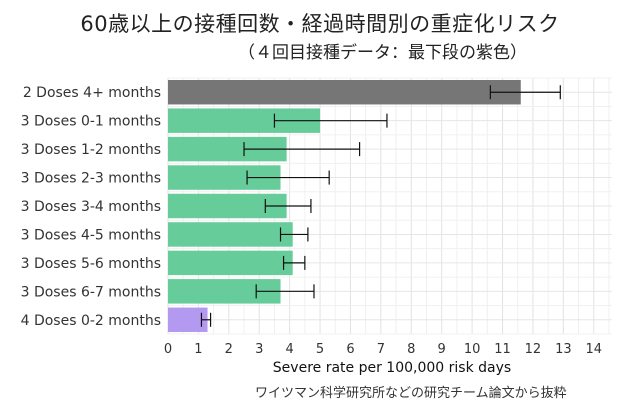  I want to click on x-tick-label: 0, so click(168, 349).